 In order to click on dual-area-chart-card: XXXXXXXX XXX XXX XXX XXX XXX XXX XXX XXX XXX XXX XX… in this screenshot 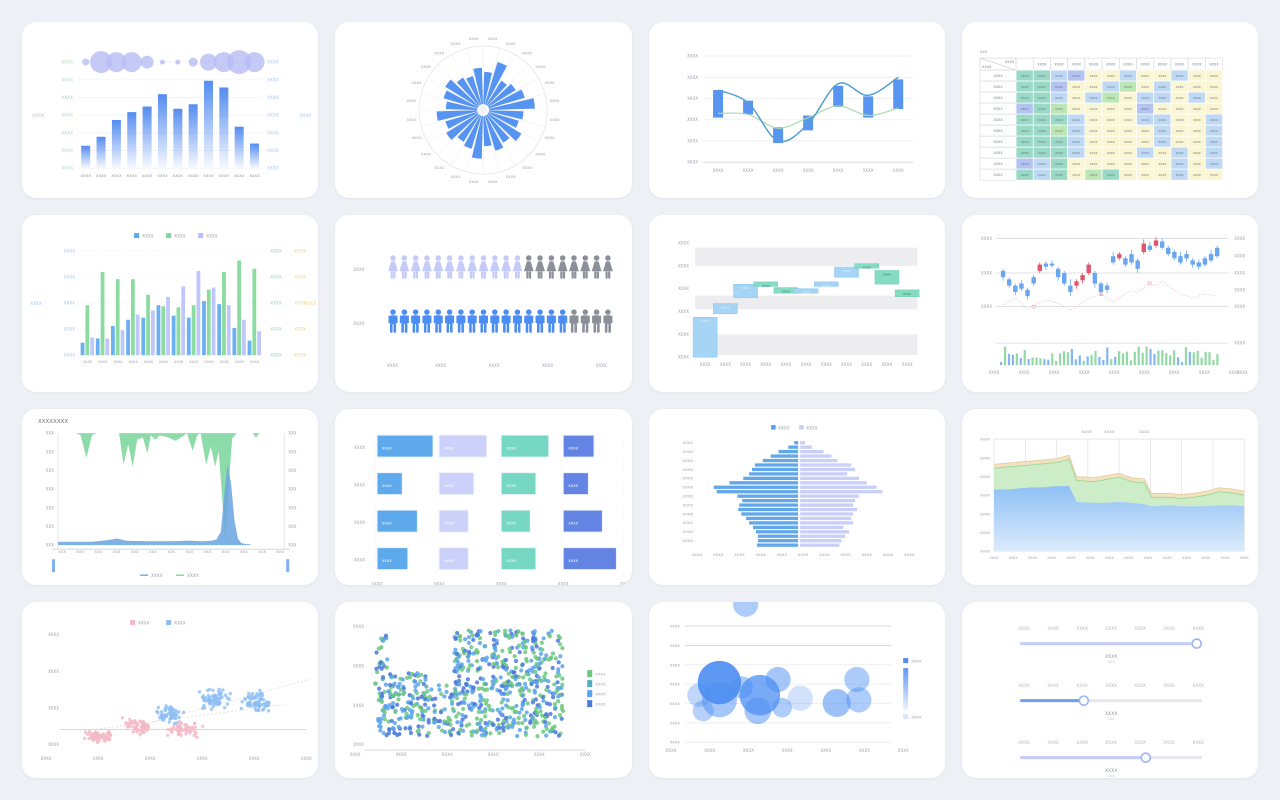, I will do `click(170, 496)`.